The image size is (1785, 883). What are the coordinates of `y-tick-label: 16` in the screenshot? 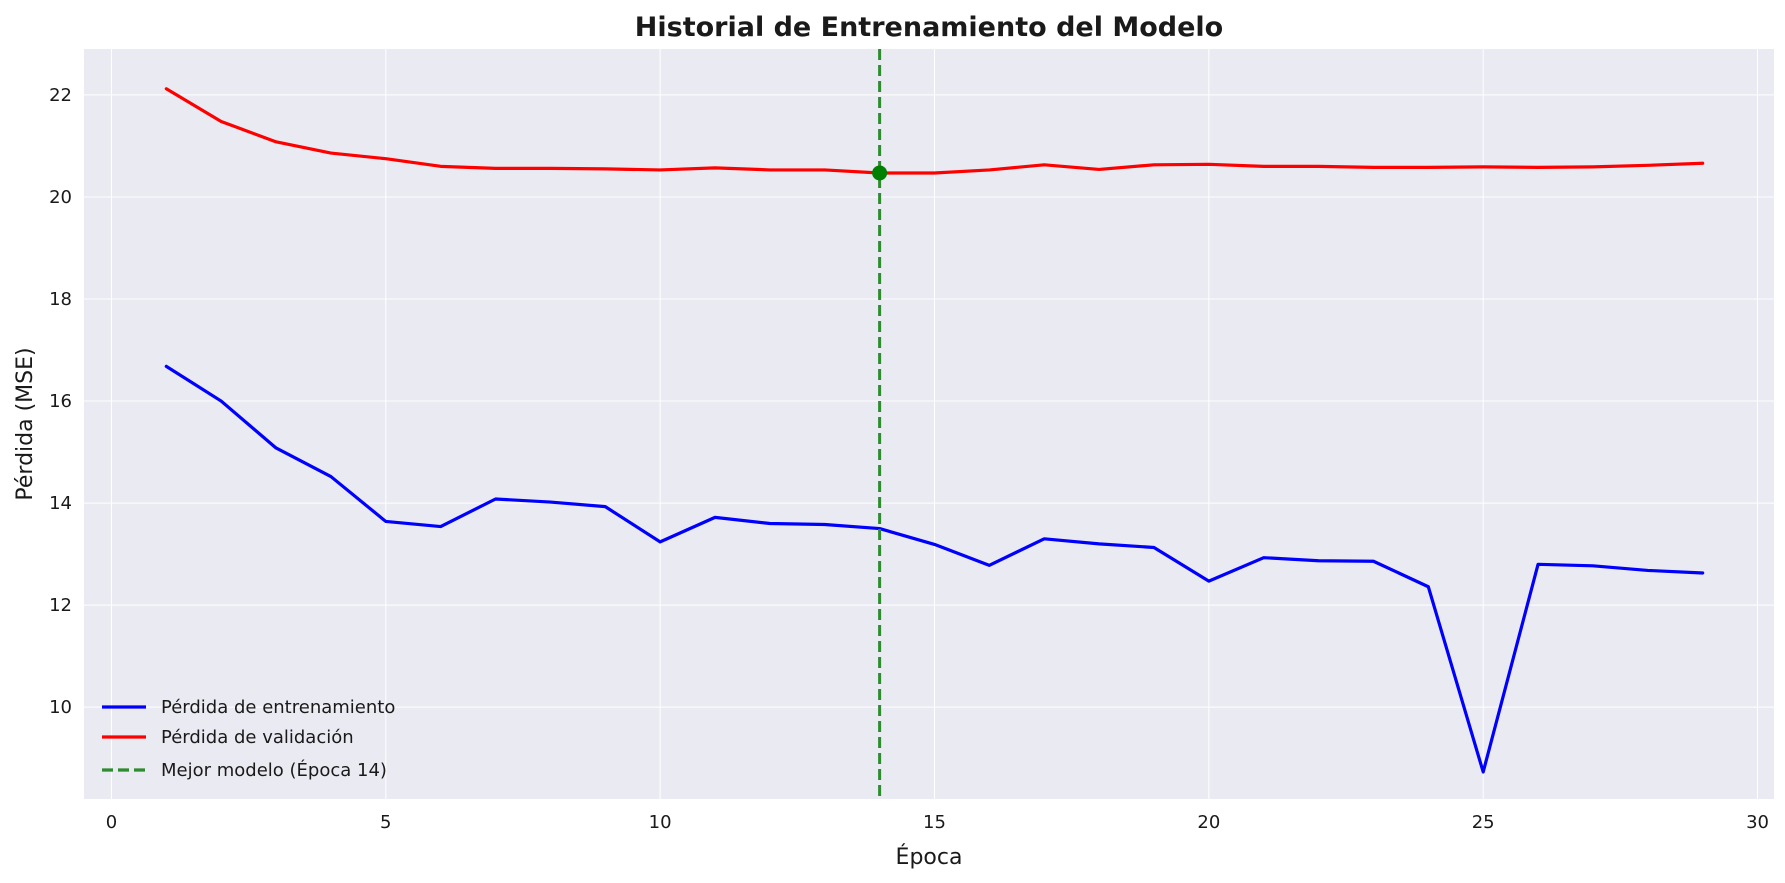 It's located at (60, 401).